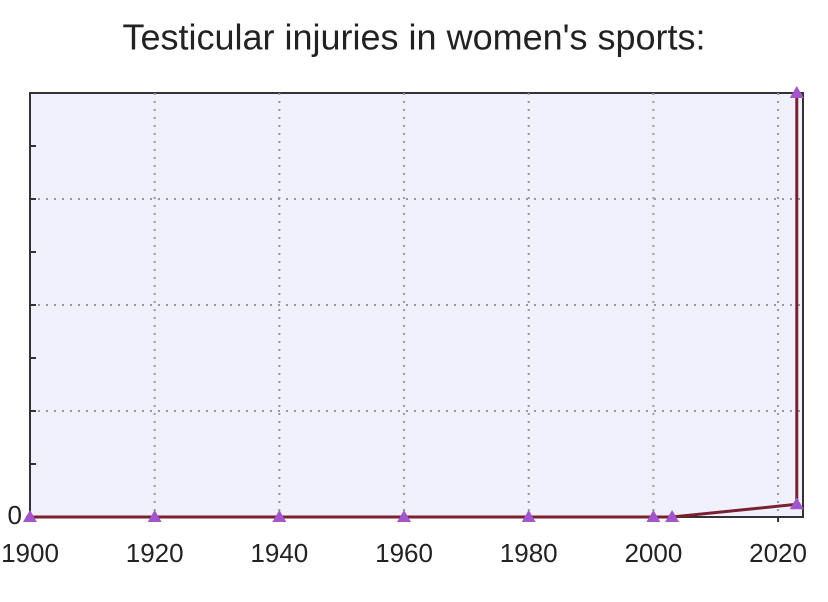 This screenshot has width=828, height=602. What do you see at coordinates (155, 553) in the screenshot?
I see `x-tick-label: 1920` at bounding box center [155, 553].